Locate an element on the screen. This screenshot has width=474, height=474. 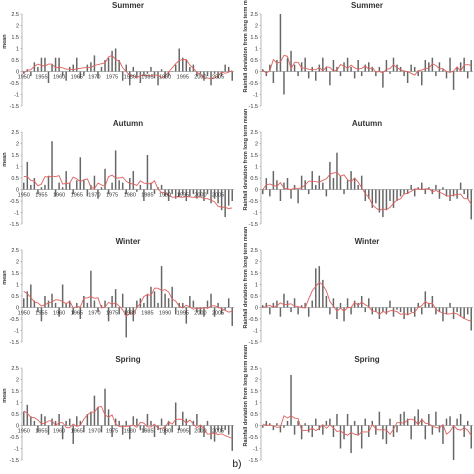
x-tick-label: 1965 is located at coordinates (77, 314).